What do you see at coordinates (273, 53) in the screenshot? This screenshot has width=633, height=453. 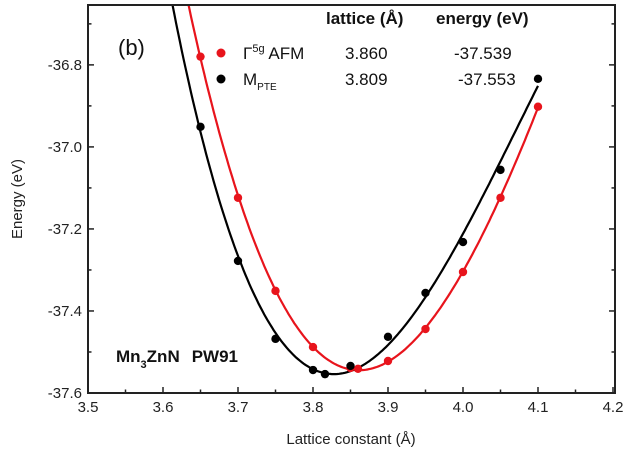 I see `legend-label-gamma: Γ5g AFM` at bounding box center [273, 53].